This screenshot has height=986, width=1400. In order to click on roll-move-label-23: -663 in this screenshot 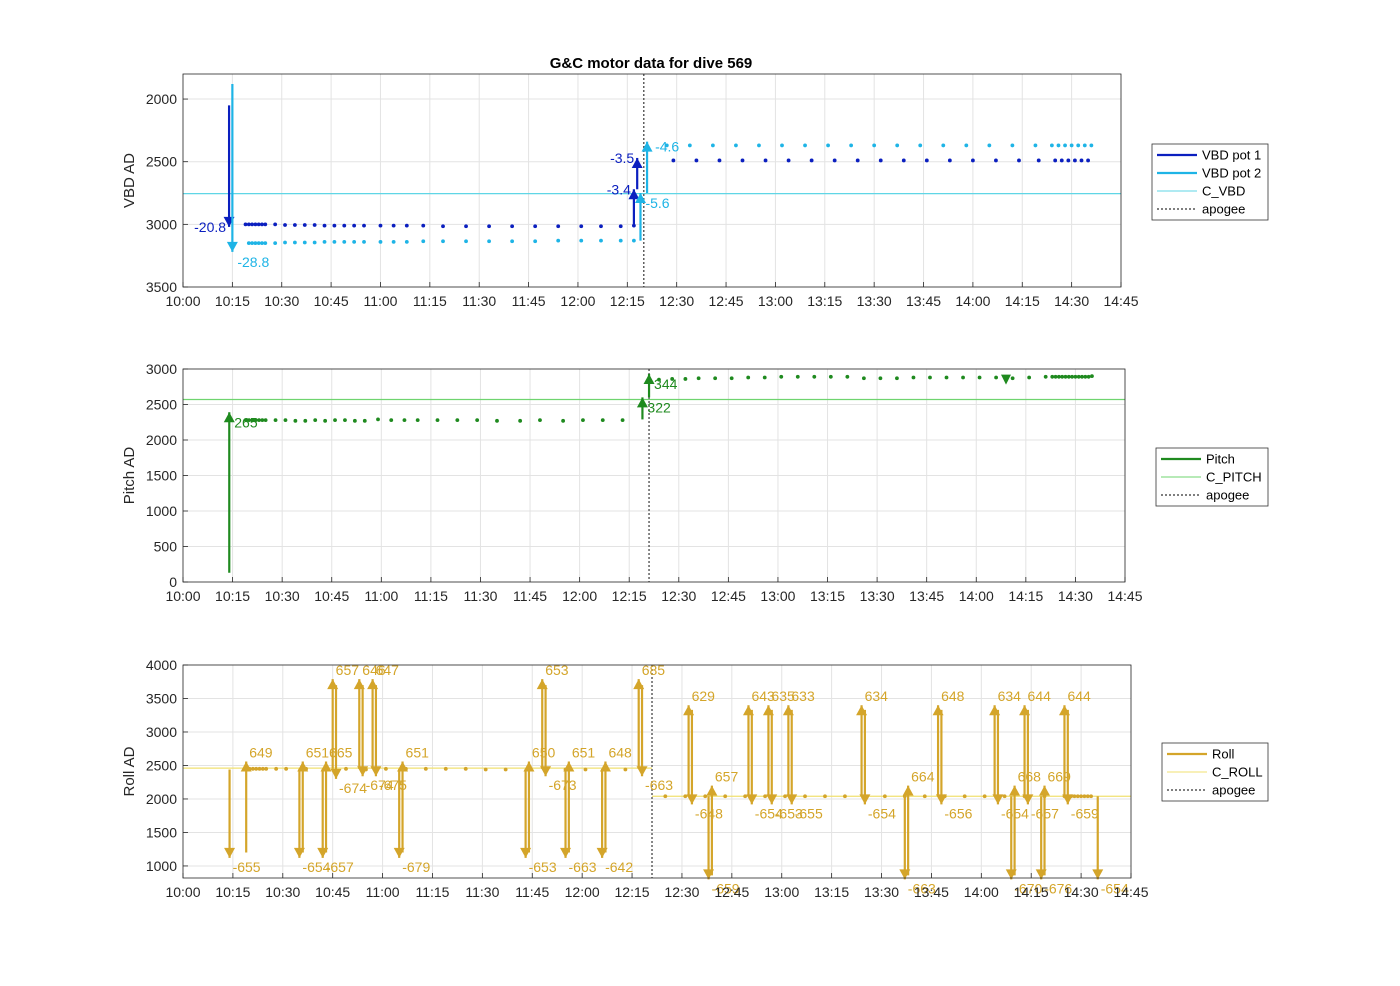, I will do `click(659, 785)`.